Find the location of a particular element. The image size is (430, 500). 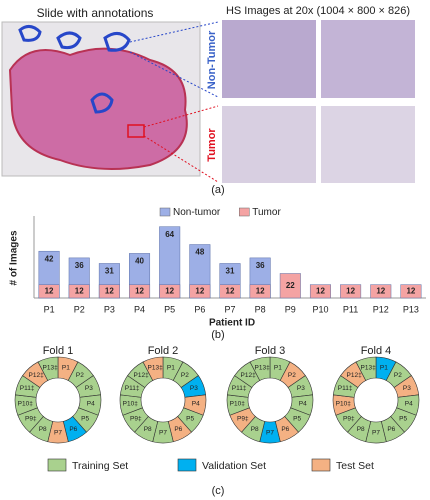

x-tick-label: P2 is located at coordinates (79, 309).